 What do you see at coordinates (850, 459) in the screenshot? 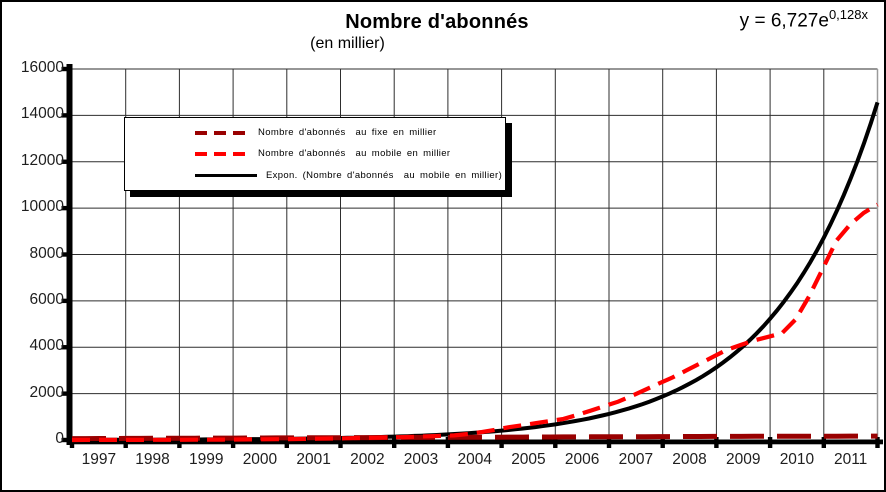
I see `x-tick-label: 2011` at bounding box center [850, 459].